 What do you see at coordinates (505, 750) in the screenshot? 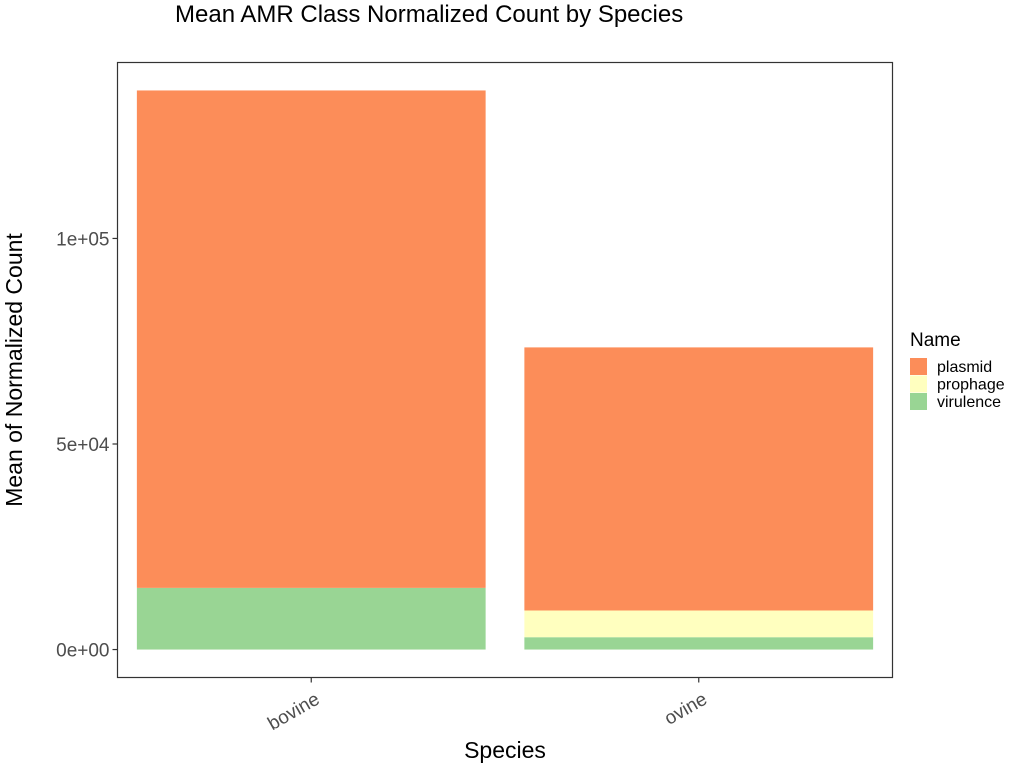
I see `x-axis-title: Species` at bounding box center [505, 750].